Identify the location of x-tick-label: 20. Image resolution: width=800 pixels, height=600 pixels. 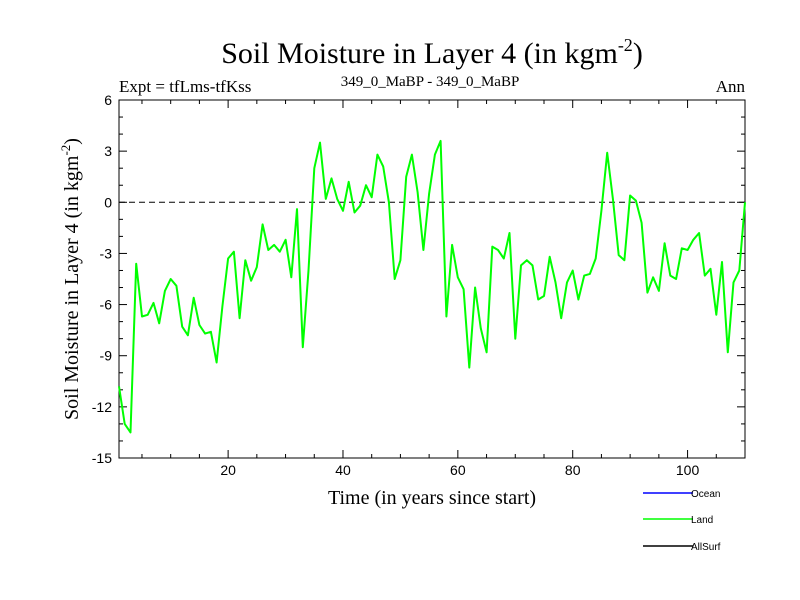
(228, 470).